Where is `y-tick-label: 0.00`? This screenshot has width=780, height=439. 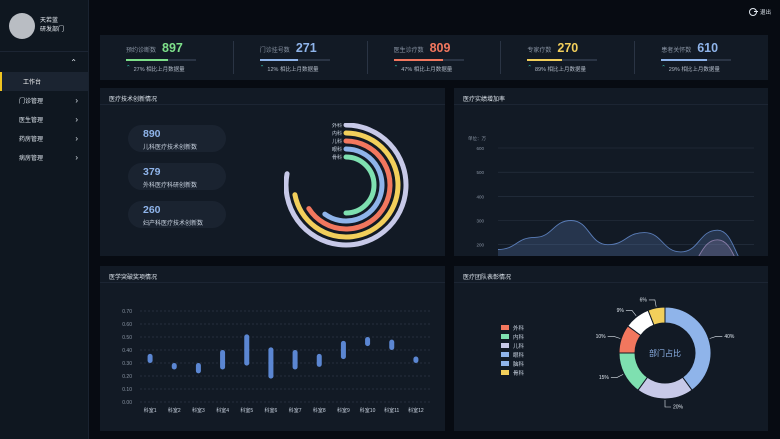
y-tick-label: 0.00 is located at coordinates (127, 403).